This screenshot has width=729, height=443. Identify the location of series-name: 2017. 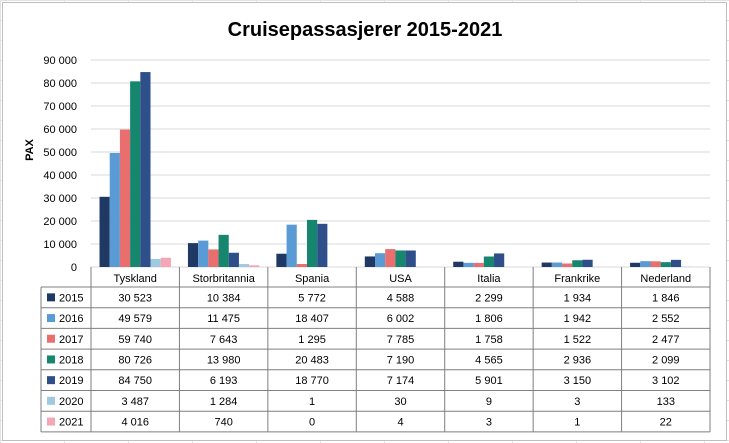
(71, 340).